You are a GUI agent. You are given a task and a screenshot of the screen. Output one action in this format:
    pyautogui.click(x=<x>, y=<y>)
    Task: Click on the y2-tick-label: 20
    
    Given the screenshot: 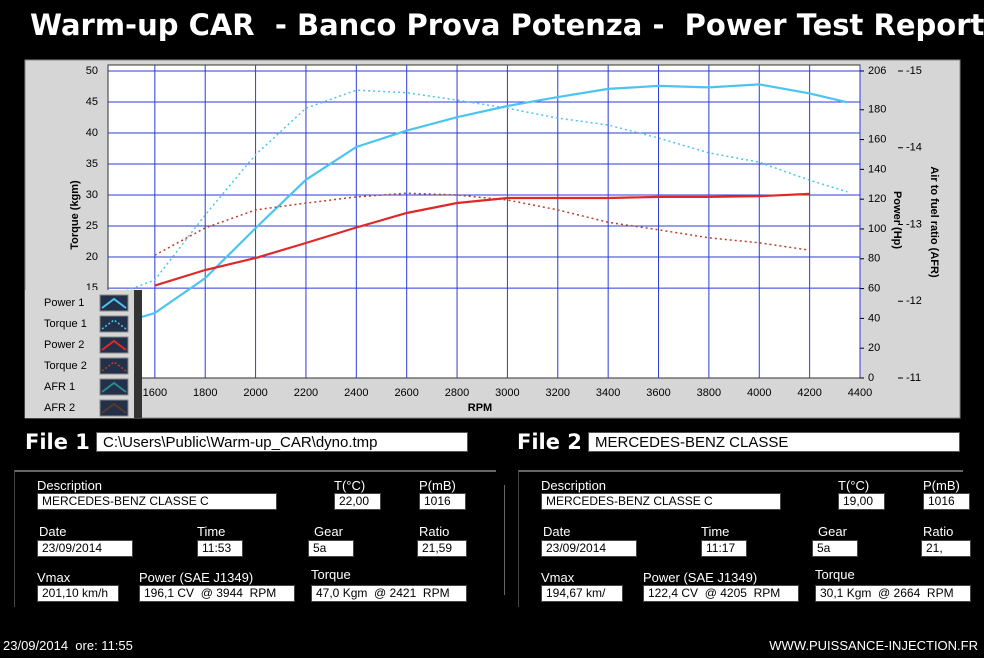 What is the action you would take?
    pyautogui.click(x=874, y=348)
    